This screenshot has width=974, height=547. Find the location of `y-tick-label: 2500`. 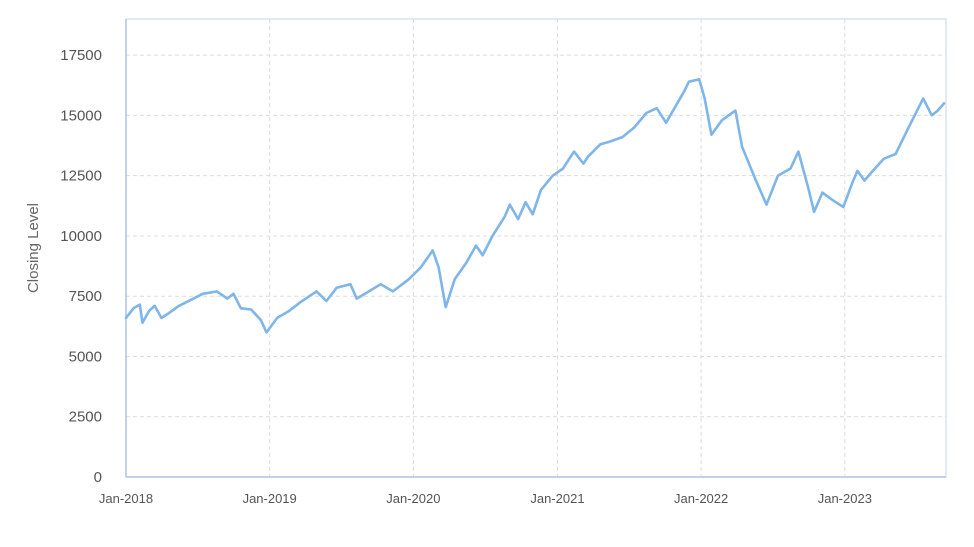

y-tick-label: 2500 is located at coordinates (85, 417).